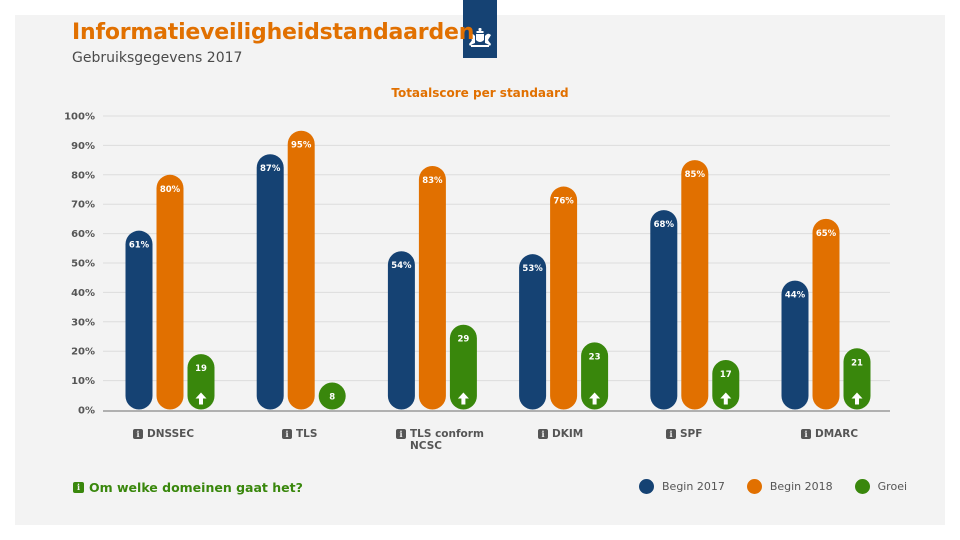 This screenshot has height=540, width=960. What do you see at coordinates (157, 58) in the screenshot?
I see `page-subtitle: Gebruiksgegevens 2017` at bounding box center [157, 58].